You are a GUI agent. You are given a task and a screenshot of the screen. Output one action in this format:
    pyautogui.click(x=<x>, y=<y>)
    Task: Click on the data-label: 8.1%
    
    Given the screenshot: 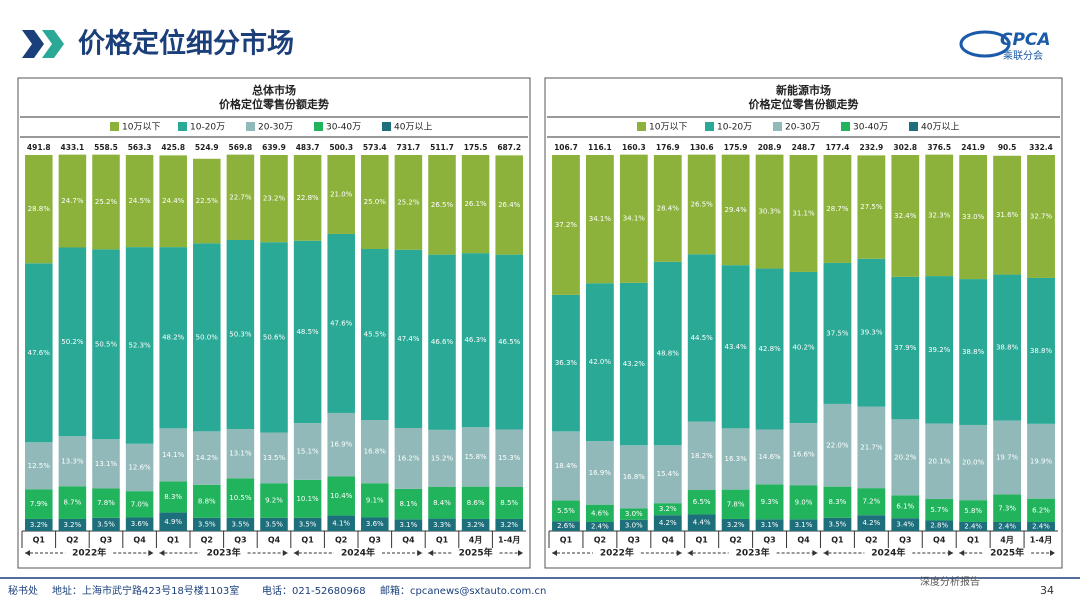 What is the action you would take?
    pyautogui.click(x=409, y=504)
    